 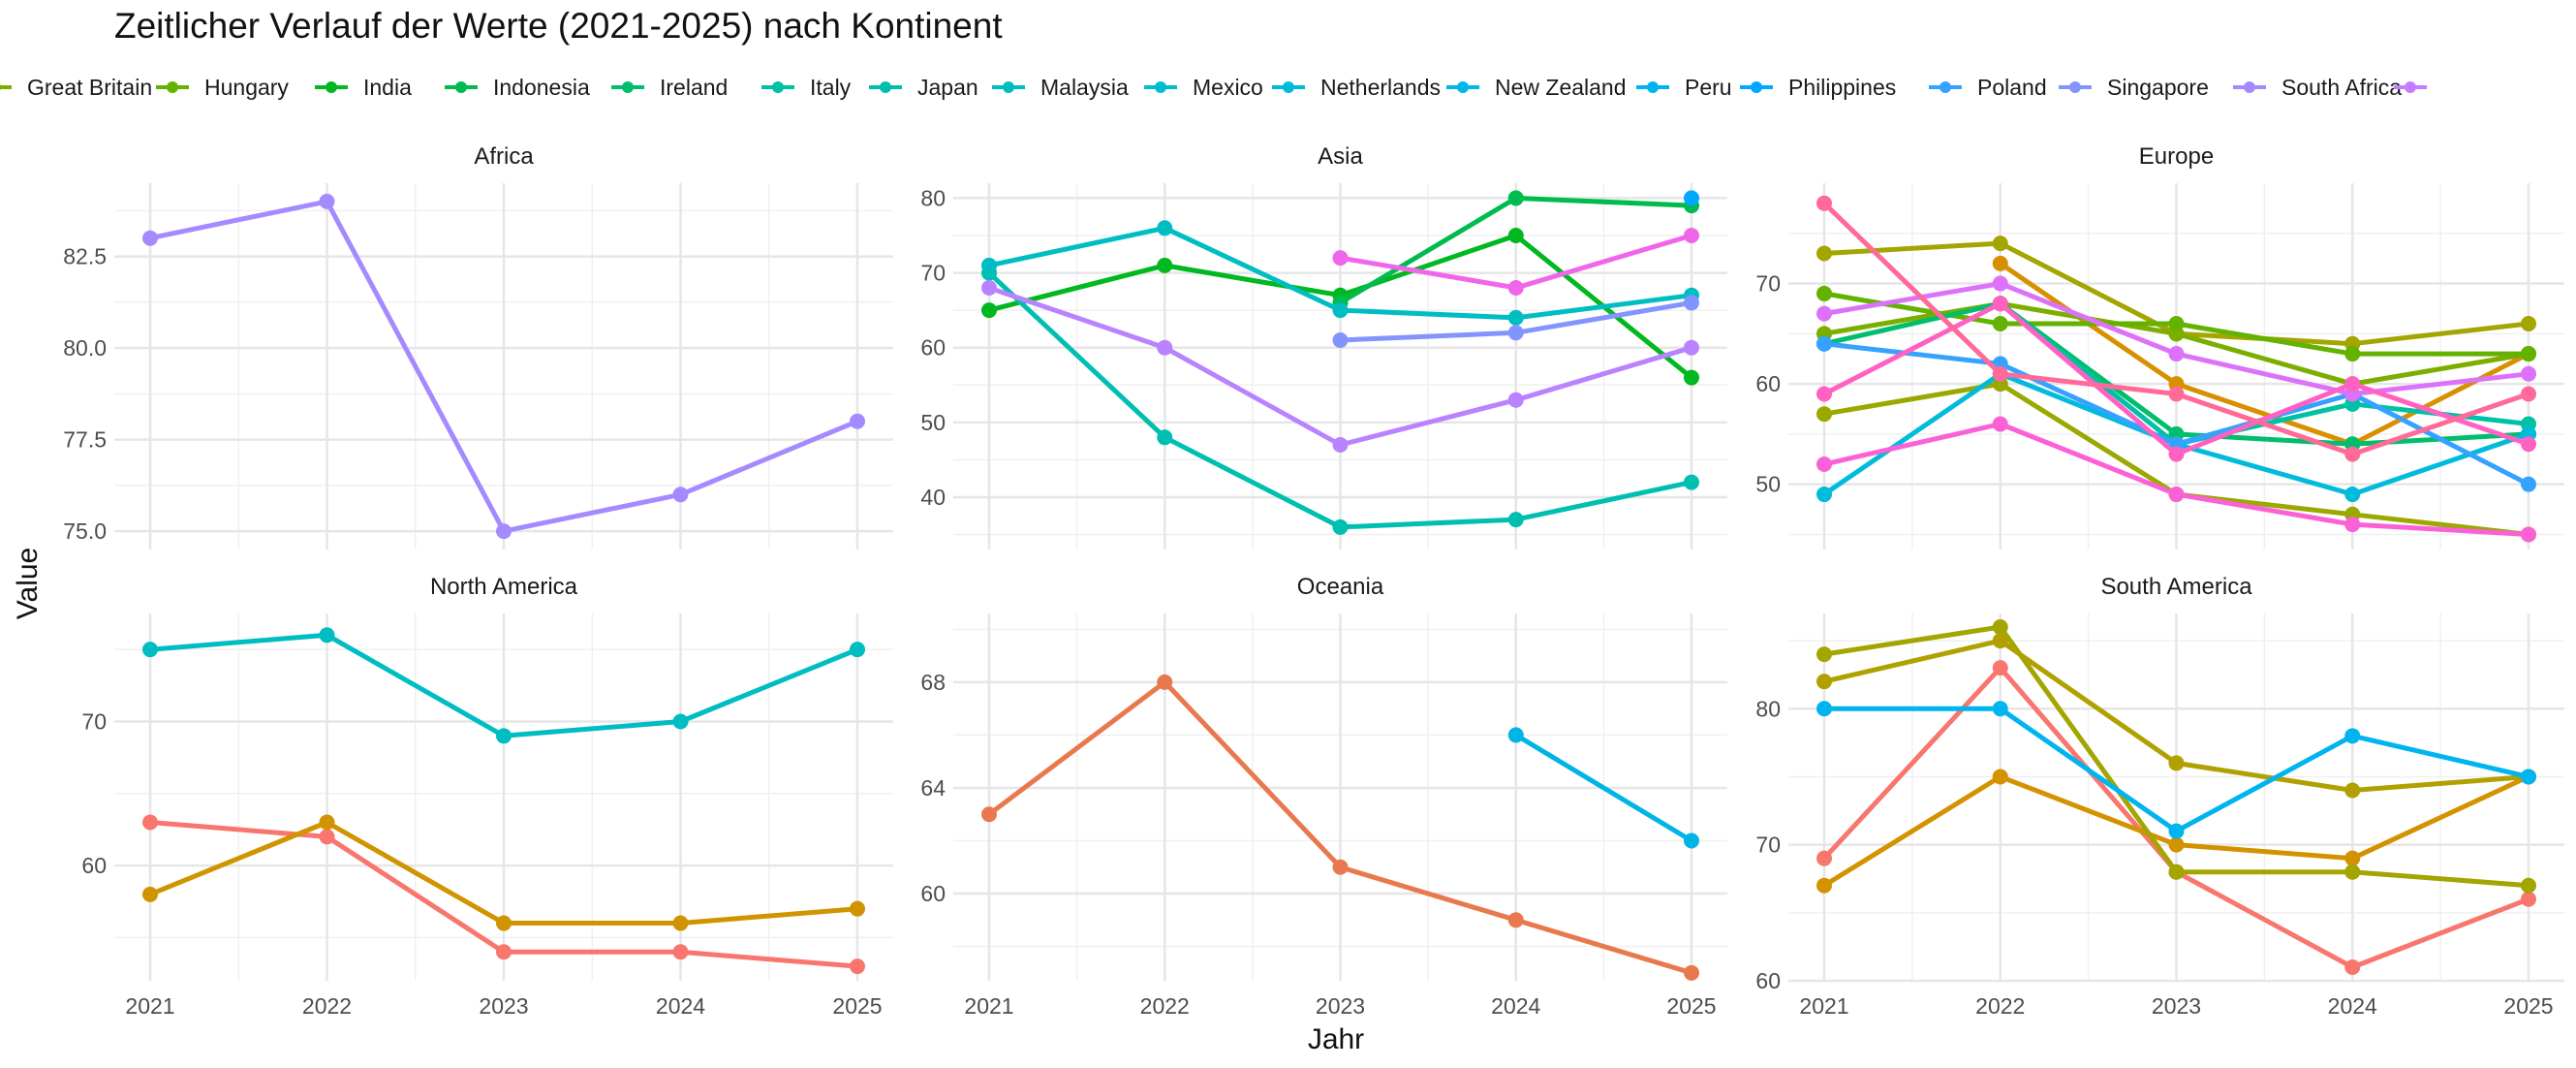 I want to click on facet-oceania: 60 64 68 Oceania 2021 2022 2023 2024 2025, so click(x=1323, y=796).